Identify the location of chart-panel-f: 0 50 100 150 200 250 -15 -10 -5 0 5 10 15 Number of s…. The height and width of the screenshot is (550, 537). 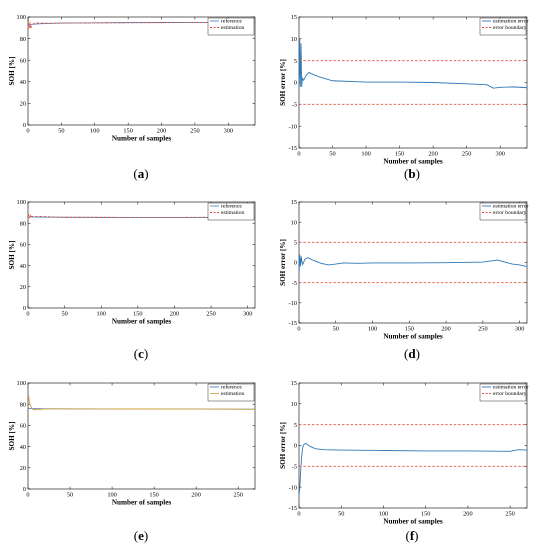
(404, 452).